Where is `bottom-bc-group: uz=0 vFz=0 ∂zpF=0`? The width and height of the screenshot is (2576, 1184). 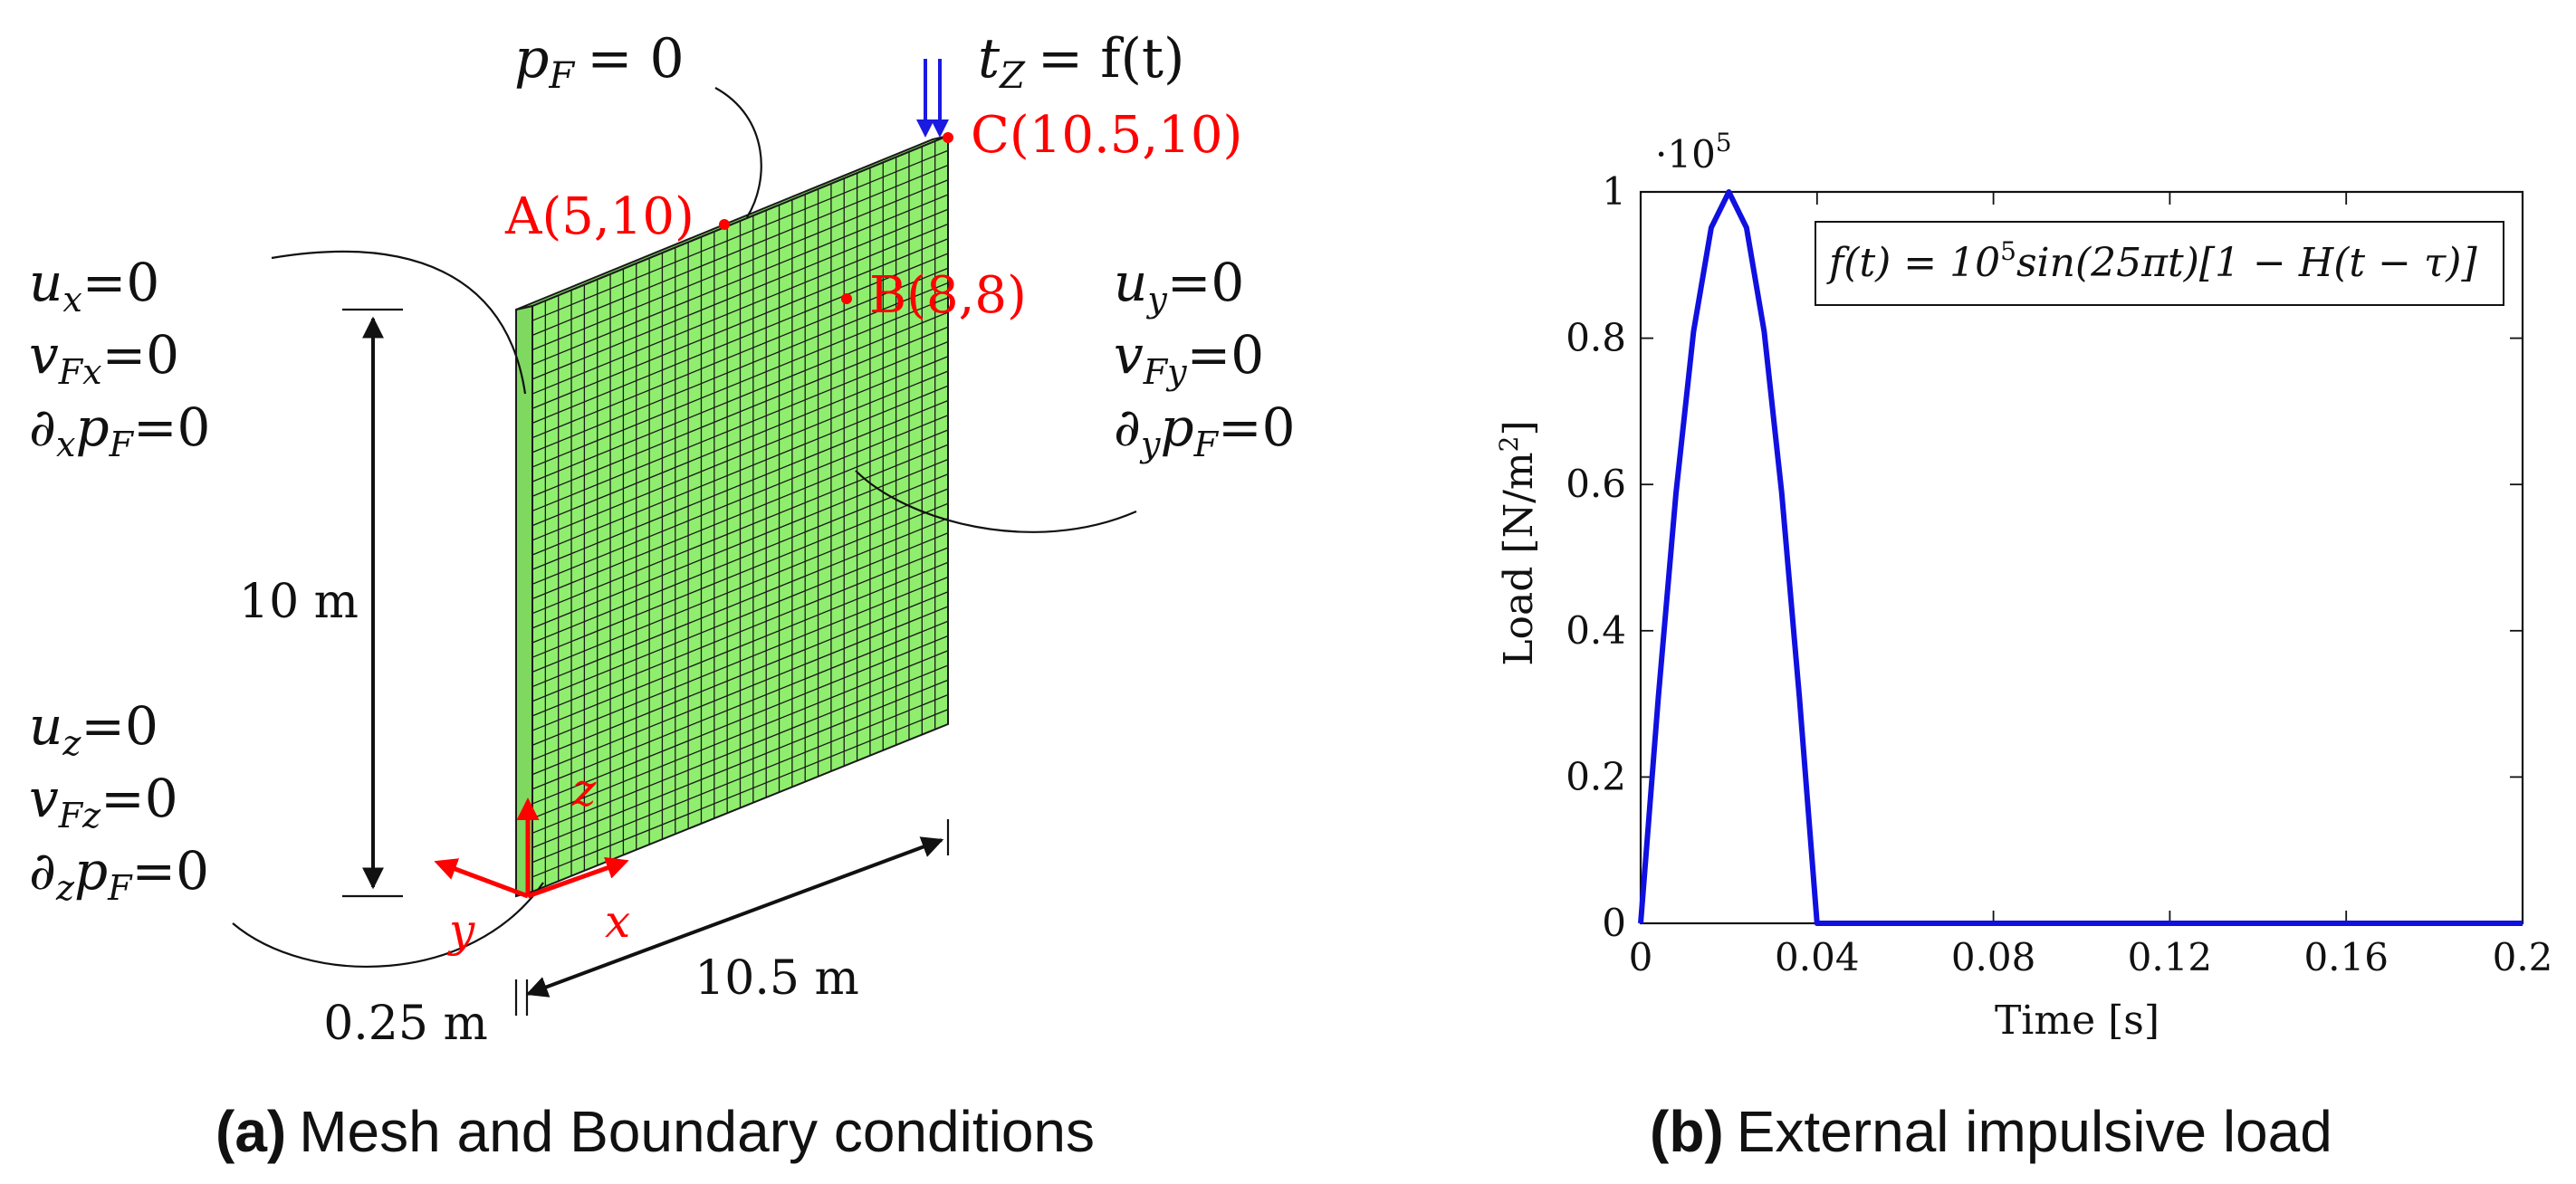
bottom-bc-group: uz=0 vFz=0 ∂zpF=0 is located at coordinates (119, 801).